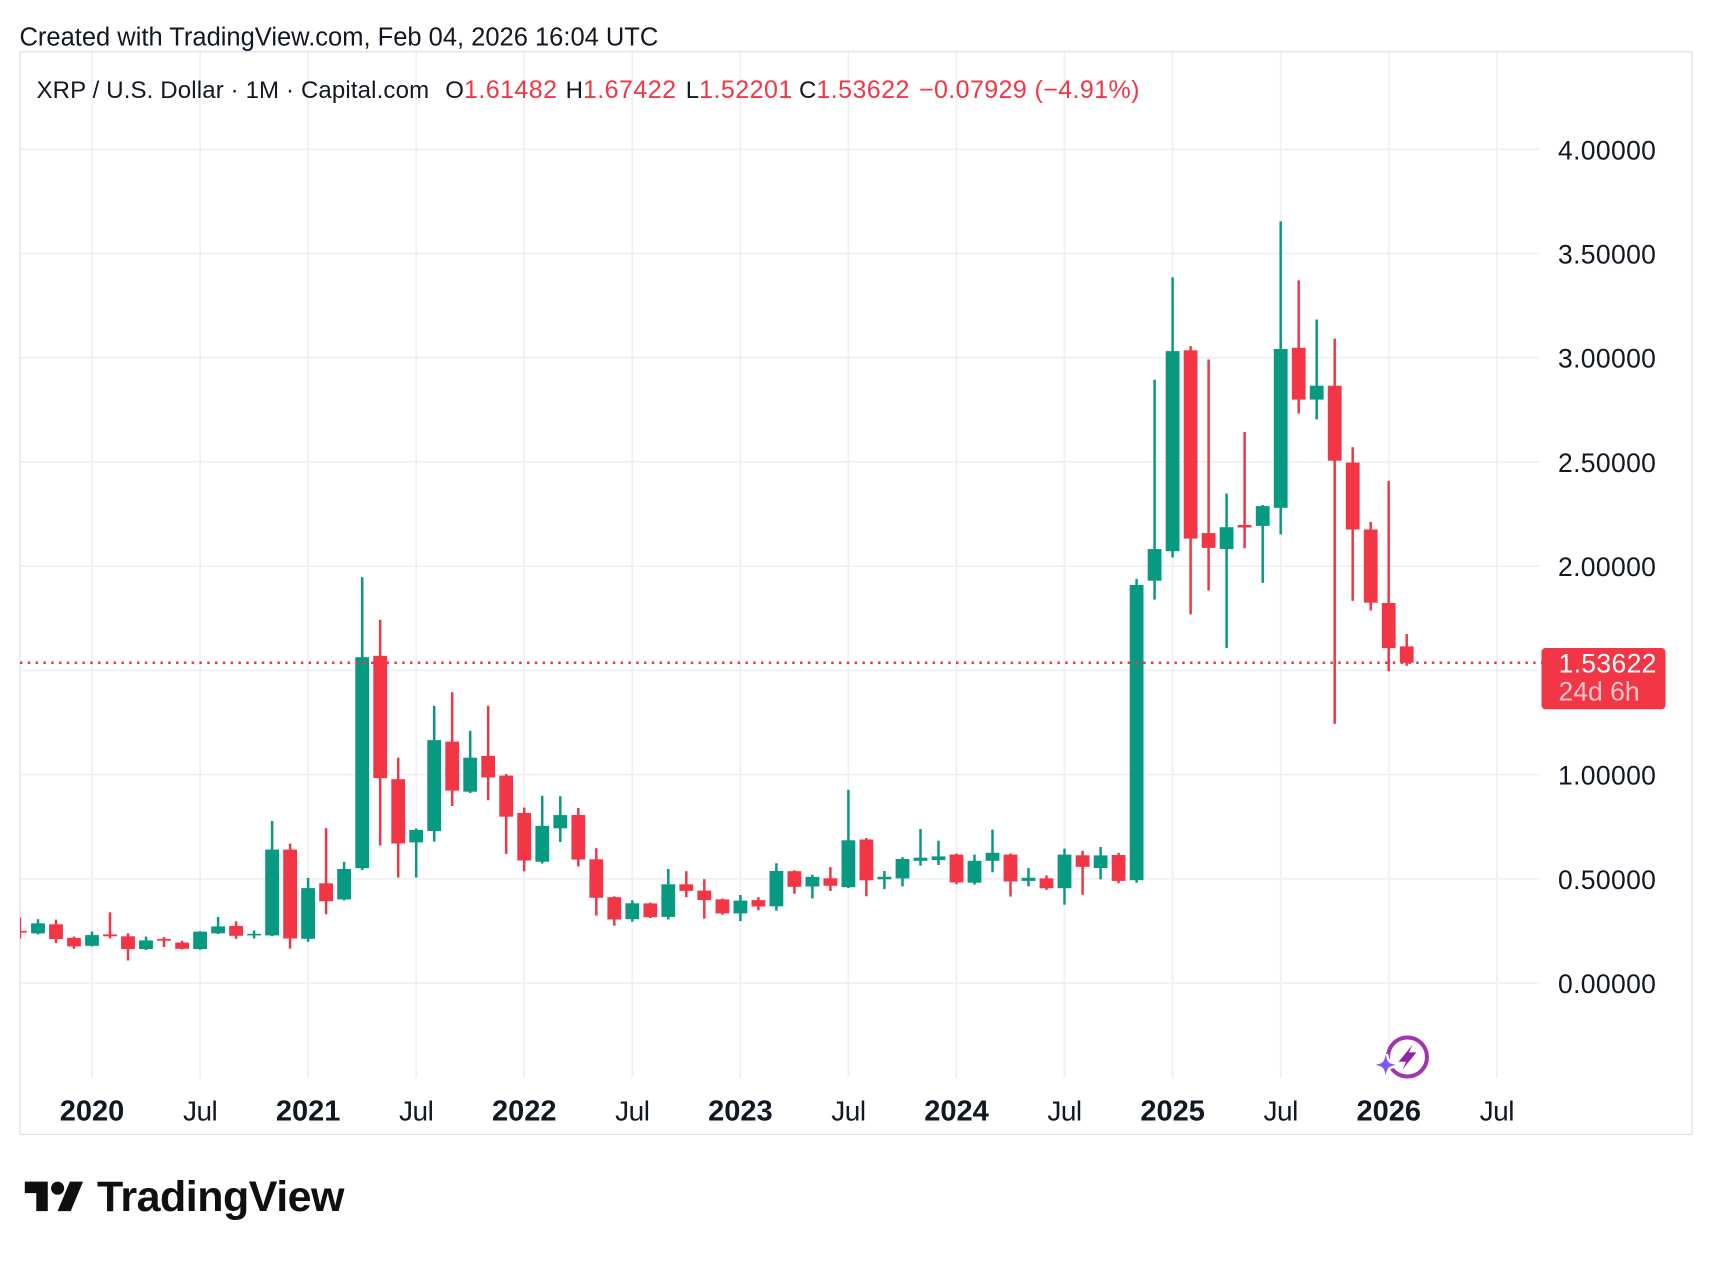 The image size is (1712, 1263). I want to click on svg-text: 2.50000, so click(1607, 463).